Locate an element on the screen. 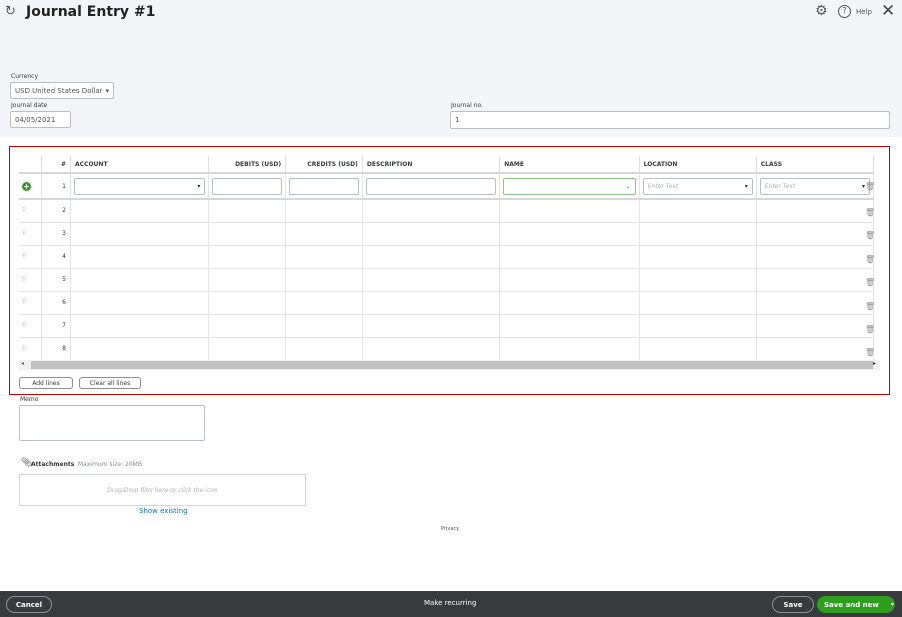 The image size is (902, 617). table-row: ⠿ 3 is located at coordinates (447, 234).